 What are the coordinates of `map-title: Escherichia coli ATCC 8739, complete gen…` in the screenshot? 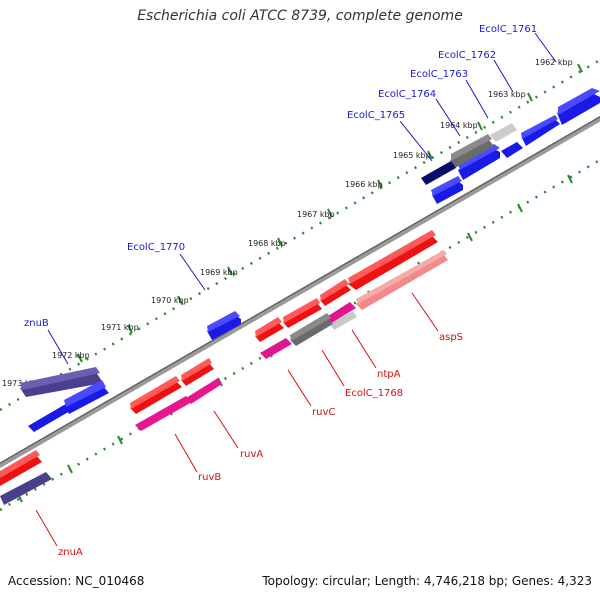 It's located at (300, 16).